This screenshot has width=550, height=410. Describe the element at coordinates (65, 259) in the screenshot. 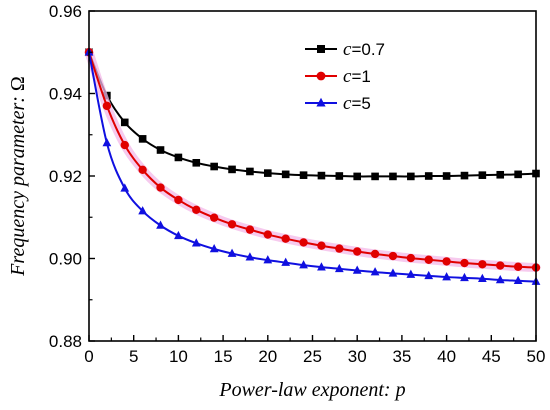

I see `y-tick-label: 0.90` at that location.